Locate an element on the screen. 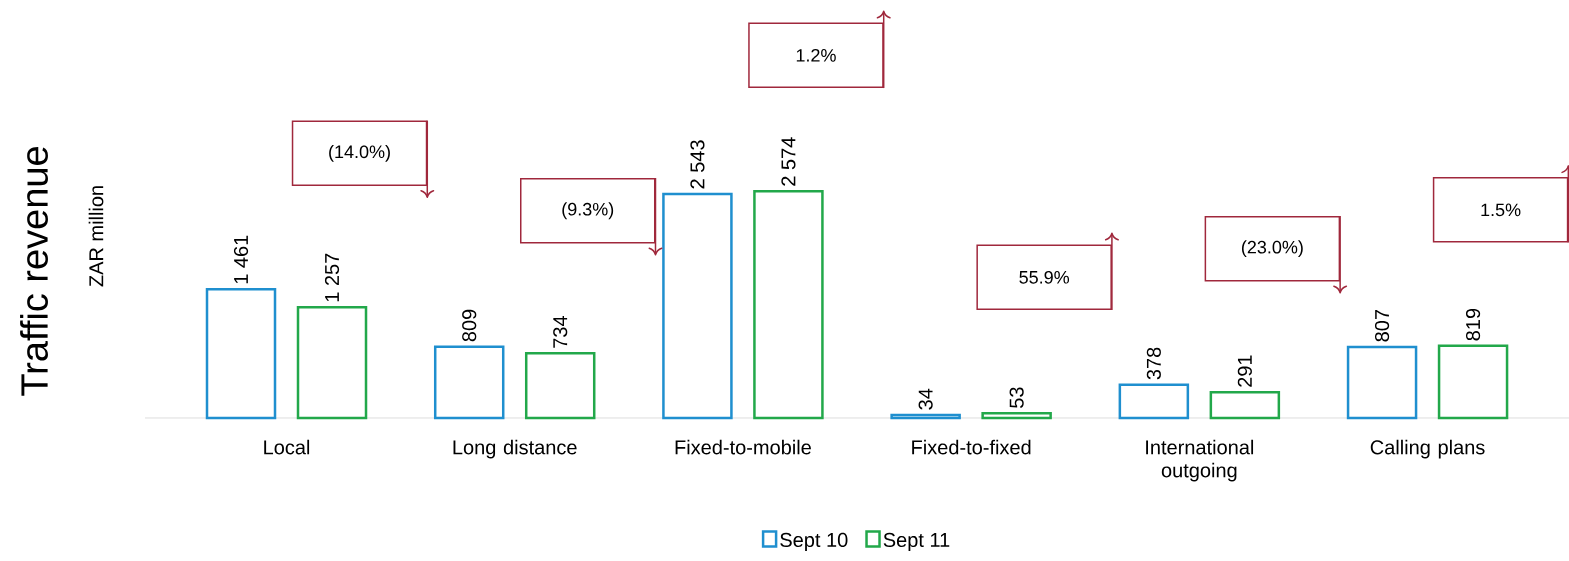 This screenshot has width=1569, height=561. annotation: 1.5% is located at coordinates (1501, 210).